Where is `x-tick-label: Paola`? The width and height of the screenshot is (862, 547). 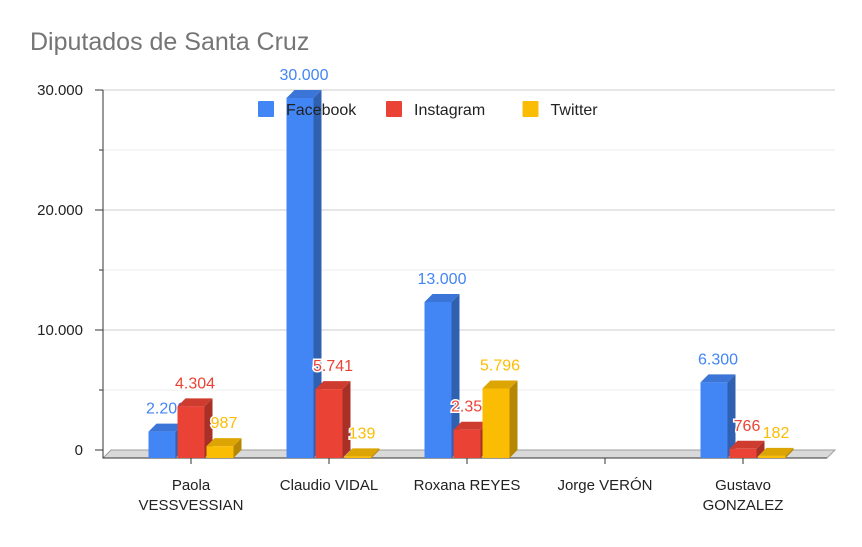
x-tick-label: Paola is located at coordinates (191, 485).